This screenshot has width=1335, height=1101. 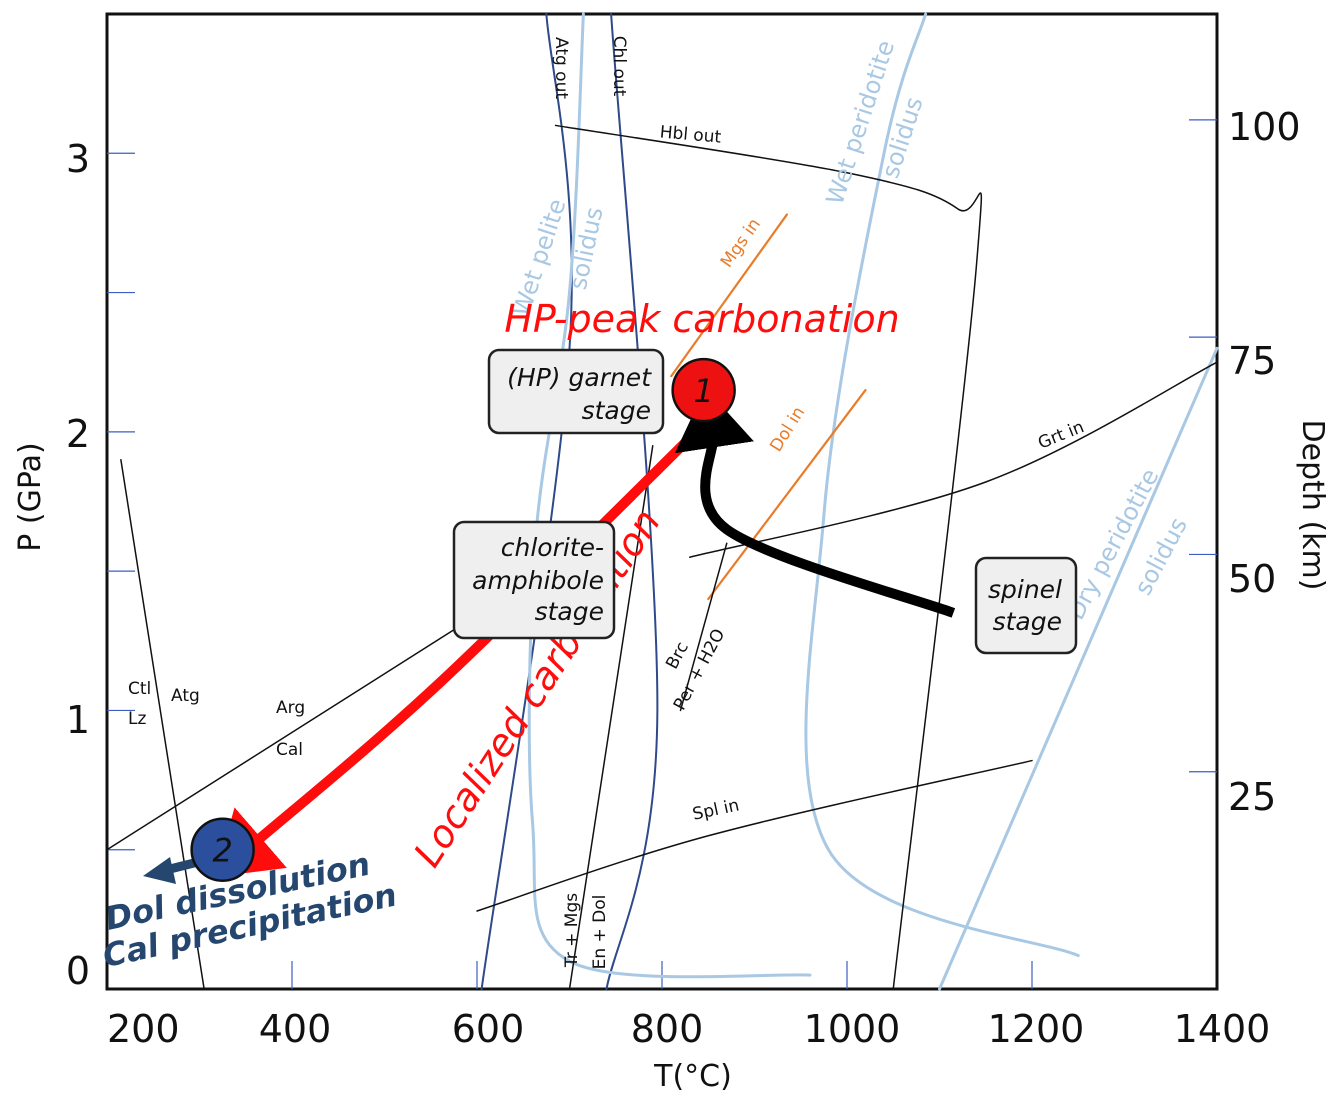 I want to click on chlorite-stage-line1: chlorite-, so click(x=552, y=547).